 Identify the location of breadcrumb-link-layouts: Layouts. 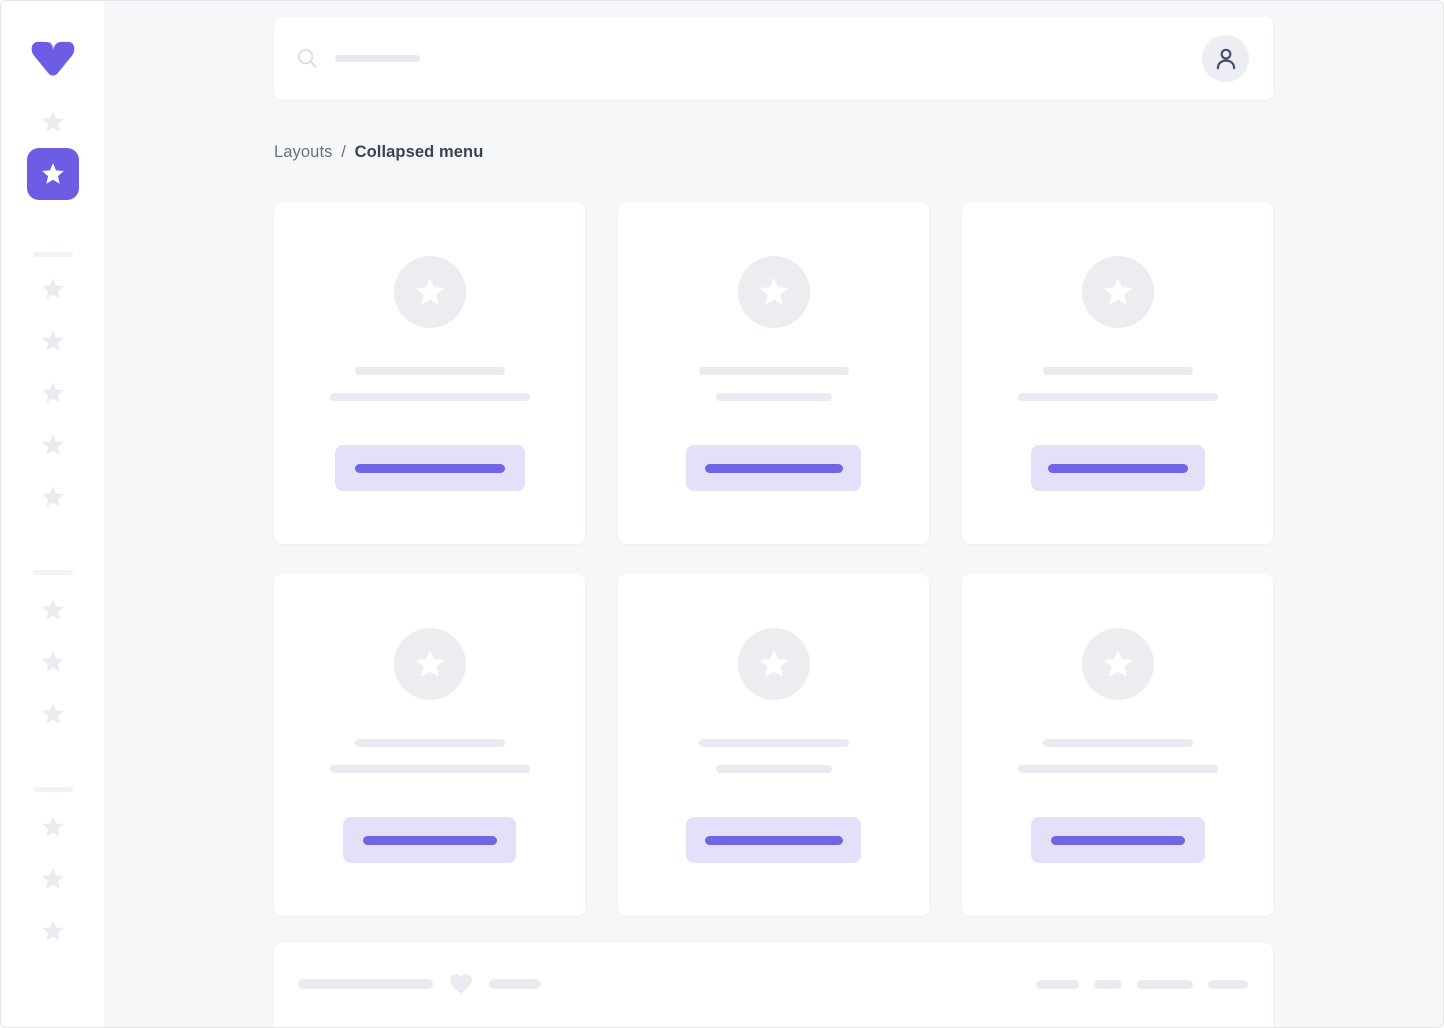
(303, 152).